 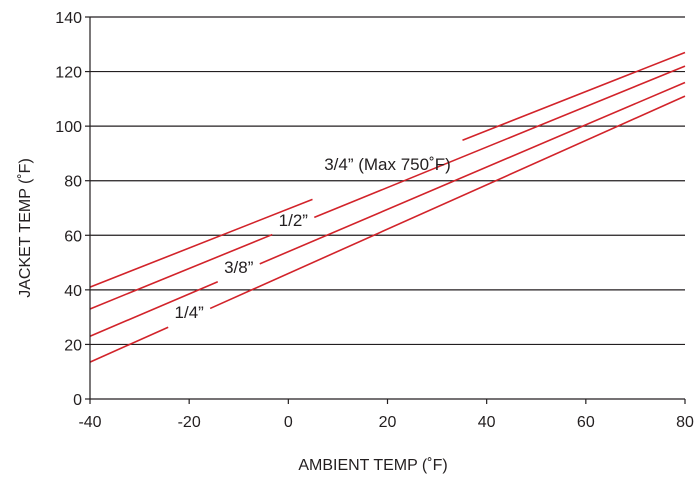 I want to click on y-tick-label: 40, so click(x=73, y=291).